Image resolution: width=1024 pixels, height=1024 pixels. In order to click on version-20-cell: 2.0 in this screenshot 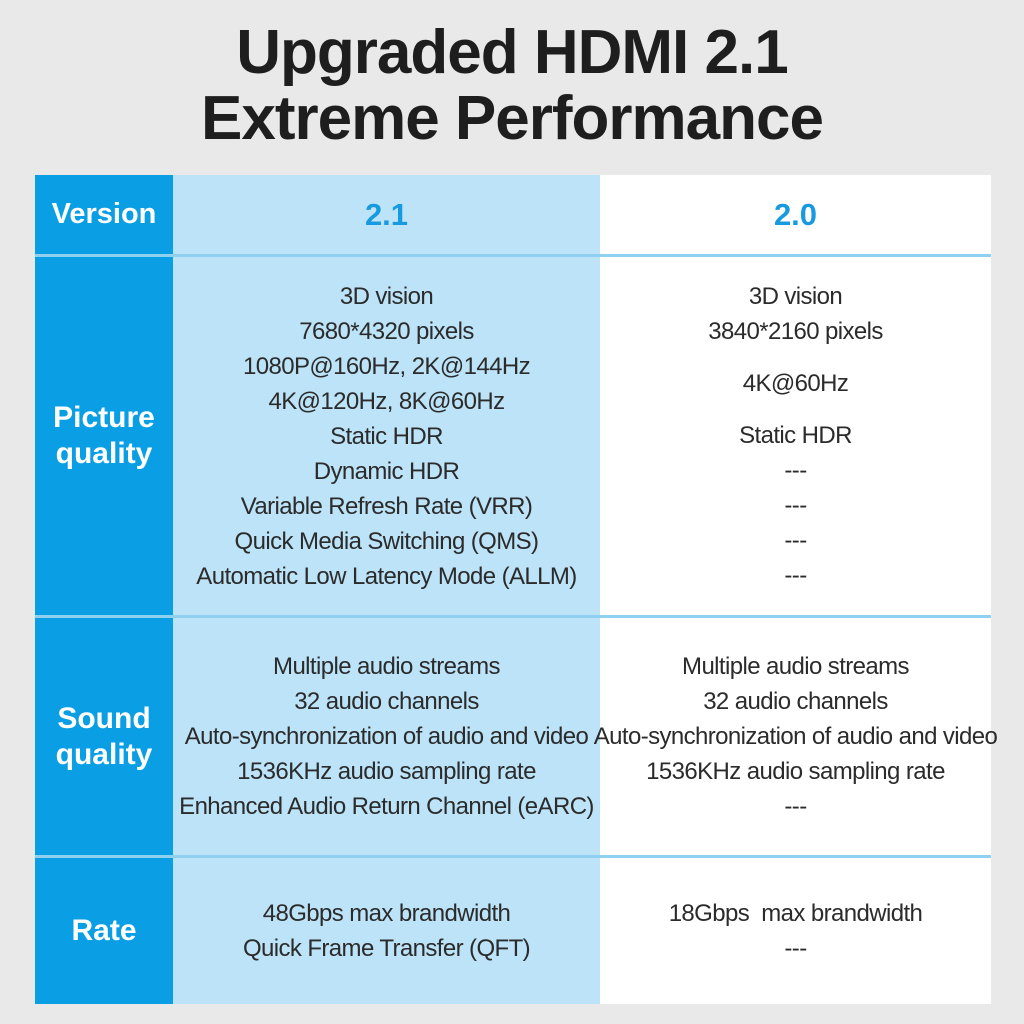, I will do `click(795, 216)`.